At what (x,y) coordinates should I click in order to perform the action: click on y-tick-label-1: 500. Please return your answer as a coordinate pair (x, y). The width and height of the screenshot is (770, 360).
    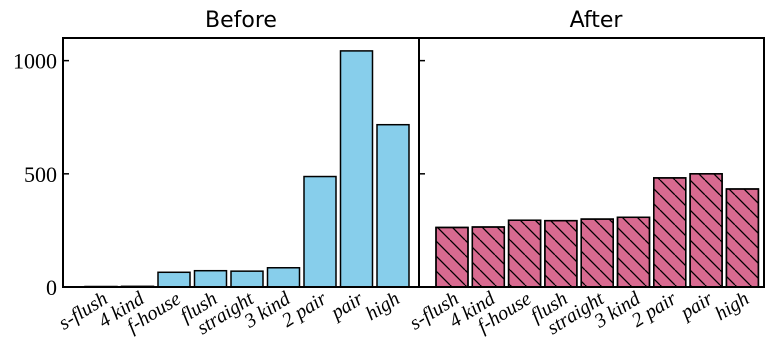
    Looking at the image, I should click on (40, 174).